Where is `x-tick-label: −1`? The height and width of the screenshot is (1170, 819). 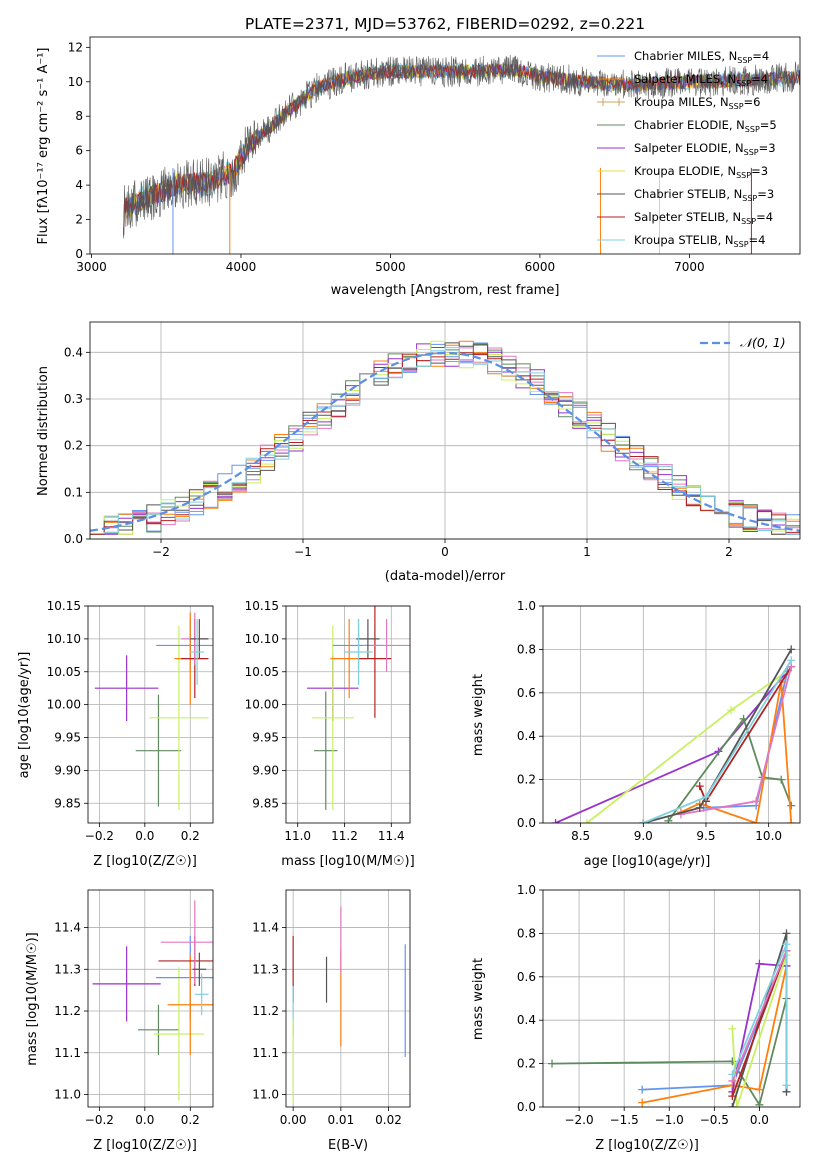
x-tick-label: −1 is located at coordinates (303, 552).